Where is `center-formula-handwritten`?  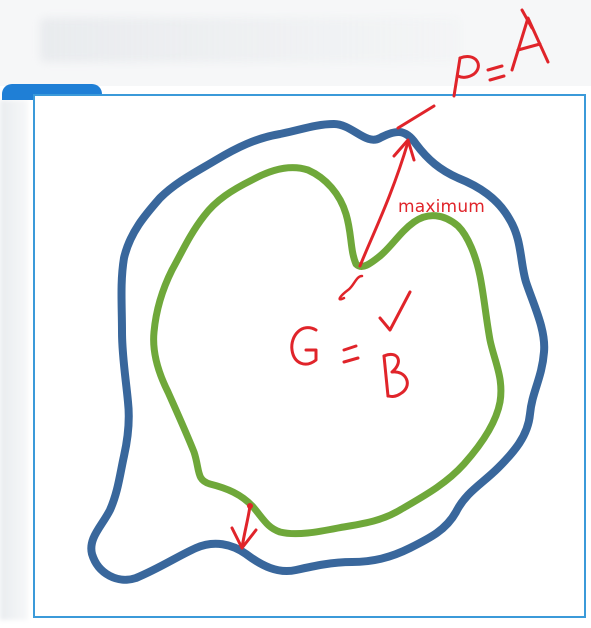 center-formula-handwritten is located at coordinates (349, 362).